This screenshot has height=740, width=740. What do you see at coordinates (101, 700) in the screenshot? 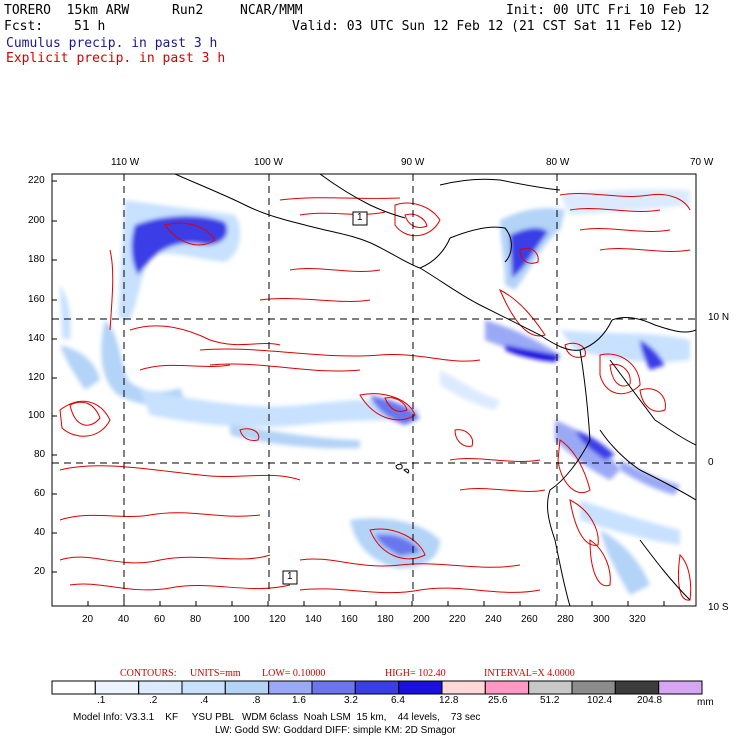
I see `colorbar-label: .1` at bounding box center [101, 700].